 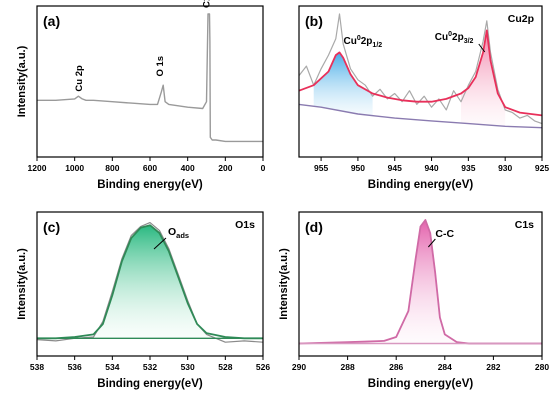 What do you see at coordinates (75, 367) in the screenshot?
I see `x-tick-label: 536` at bounding box center [75, 367].